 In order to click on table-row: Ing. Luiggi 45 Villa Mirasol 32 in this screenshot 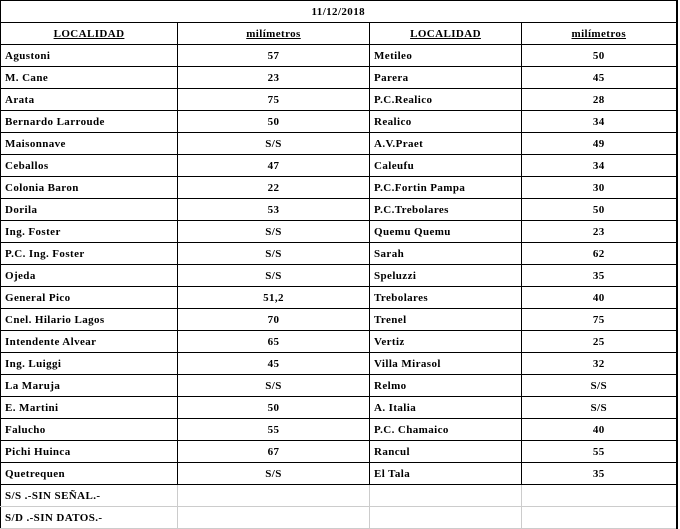, I will do `click(339, 363)`.